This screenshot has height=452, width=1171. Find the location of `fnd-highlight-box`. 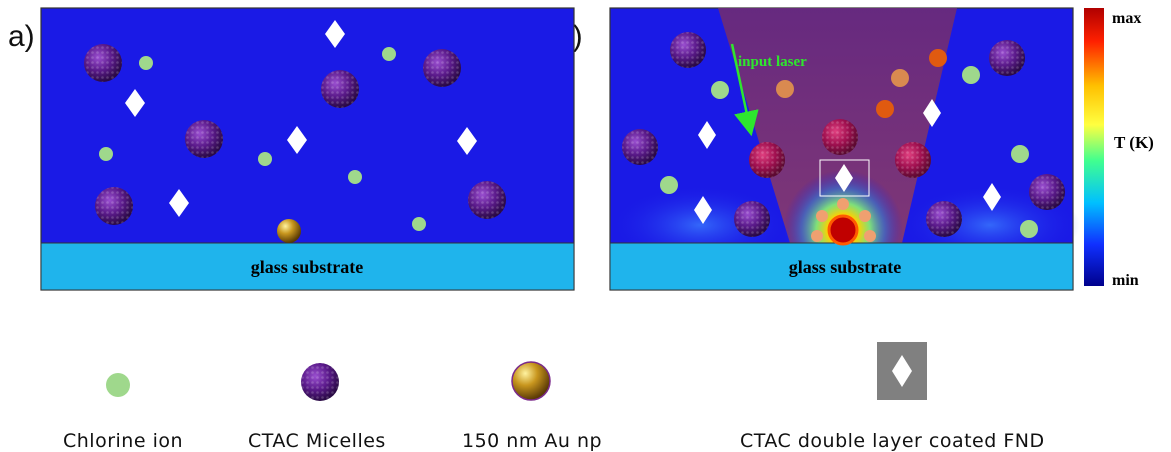

fnd-highlight-box is located at coordinates (844, 178).